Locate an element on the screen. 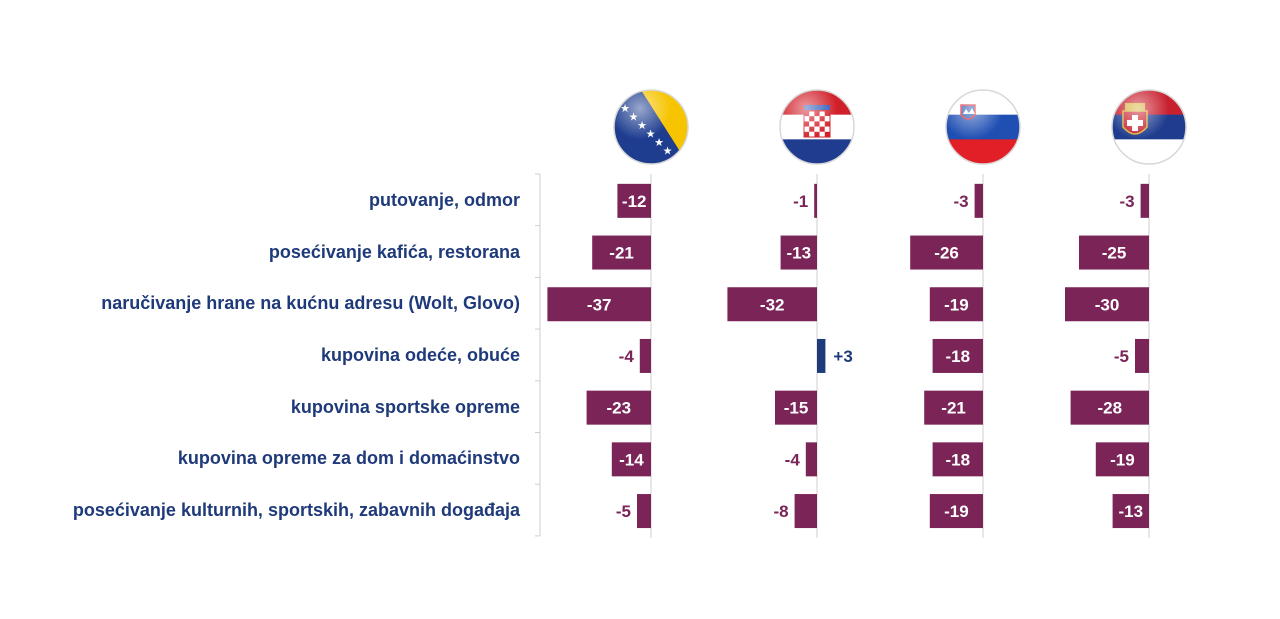  slovenia-flag-icon is located at coordinates (983, 127).